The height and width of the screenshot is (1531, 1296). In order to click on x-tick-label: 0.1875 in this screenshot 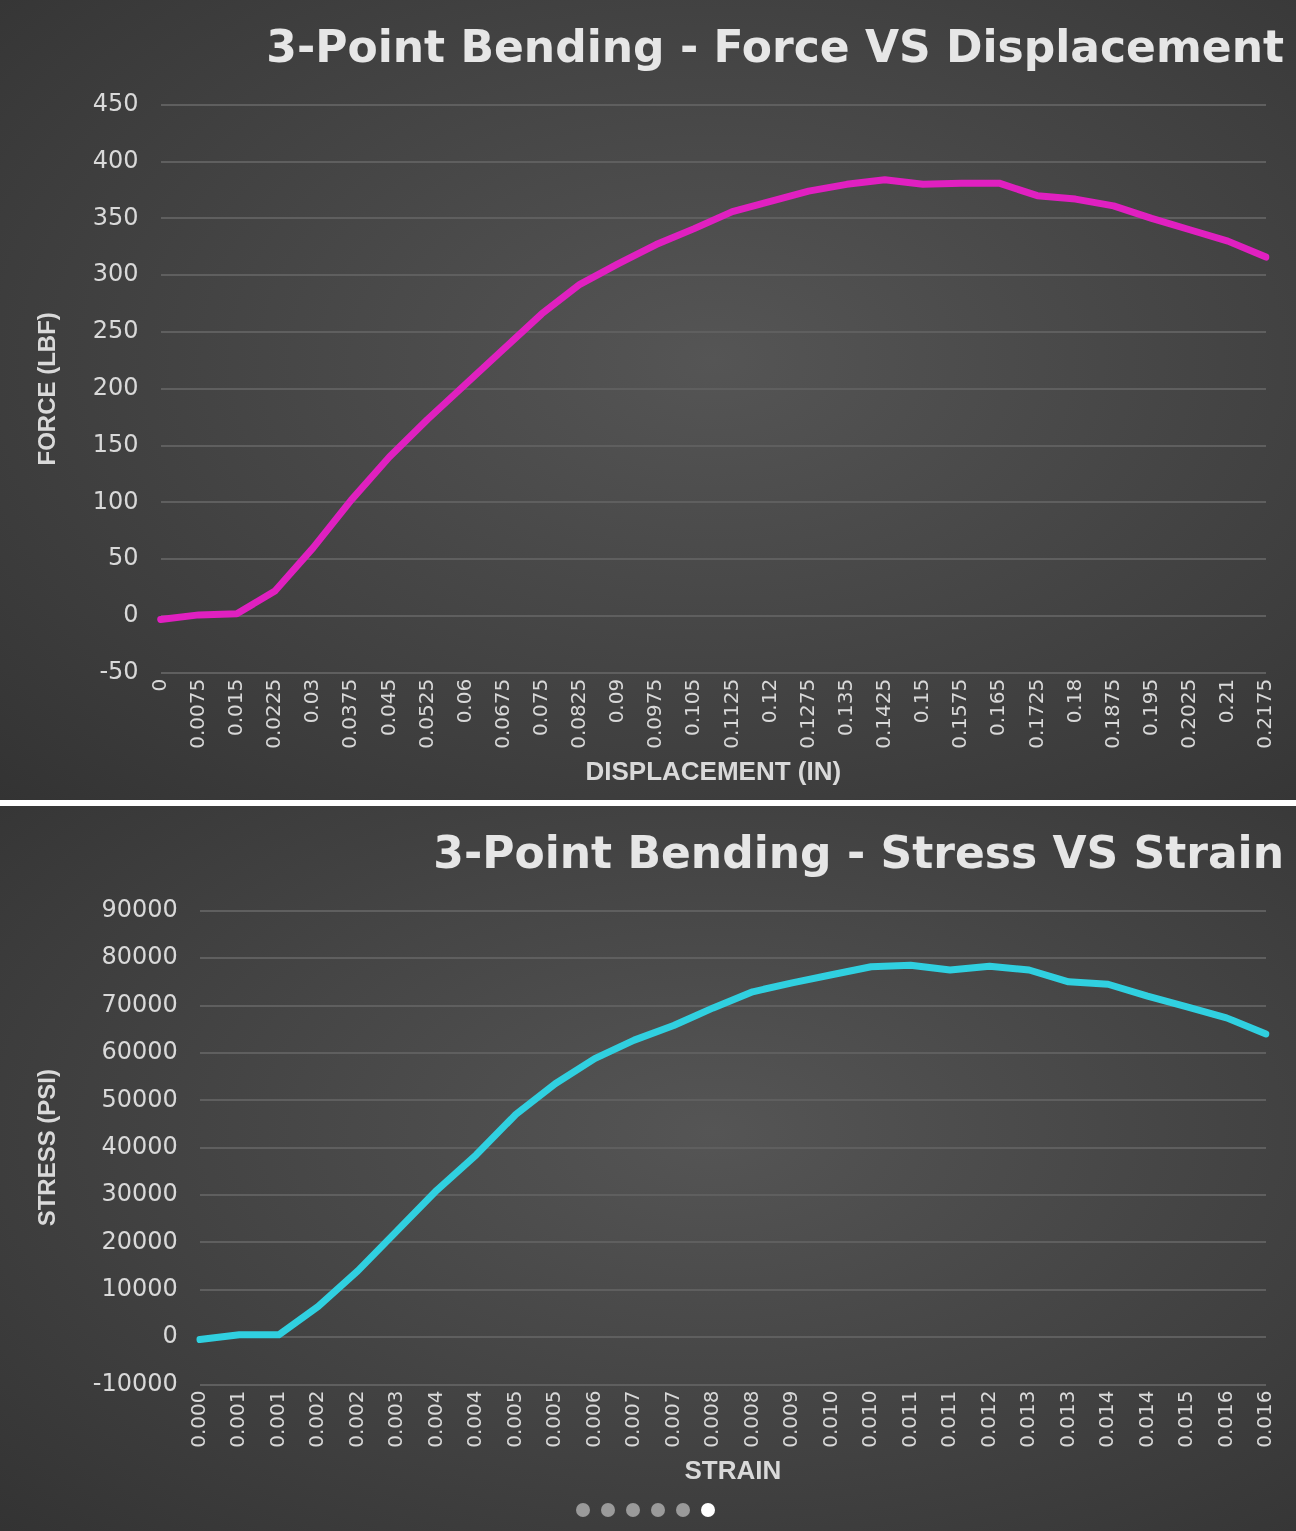, I will do `click(1111, 713)`.